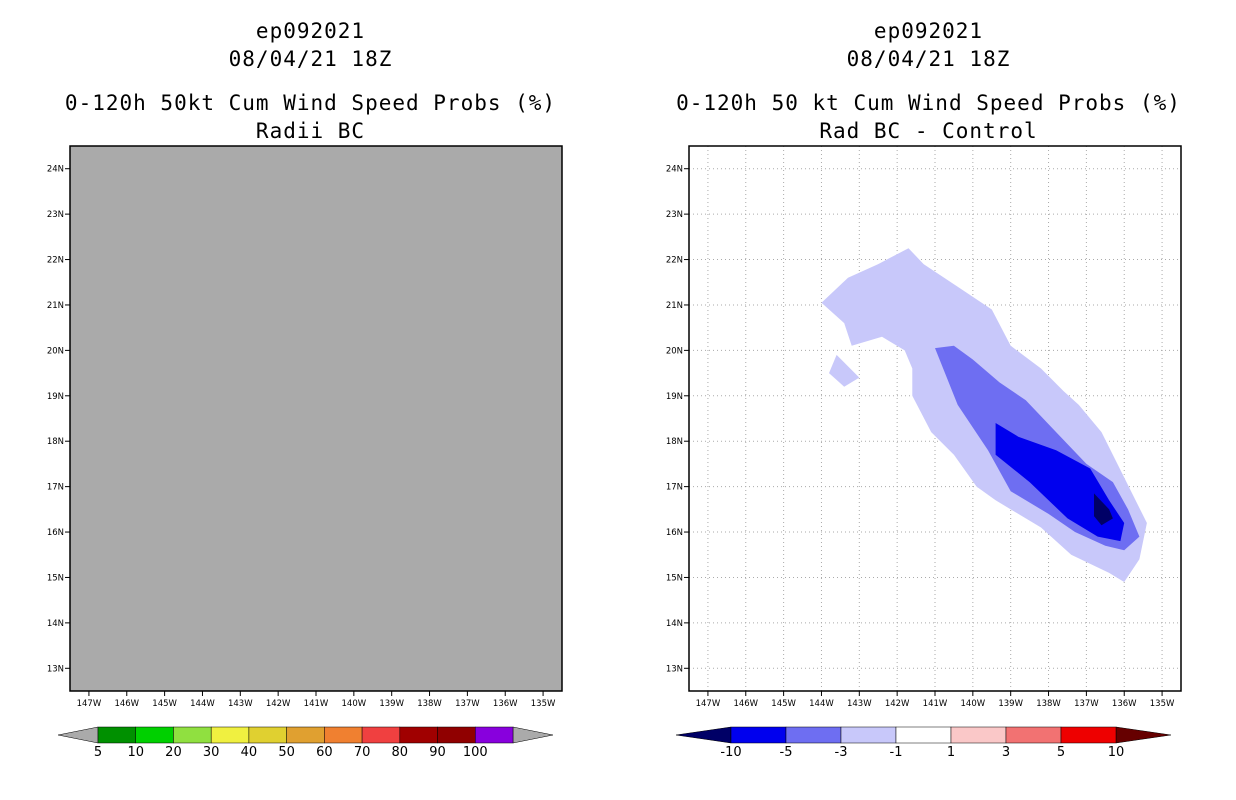 The image size is (1236, 800). I want to click on right-y-tick-label: 22N, so click(674, 261).